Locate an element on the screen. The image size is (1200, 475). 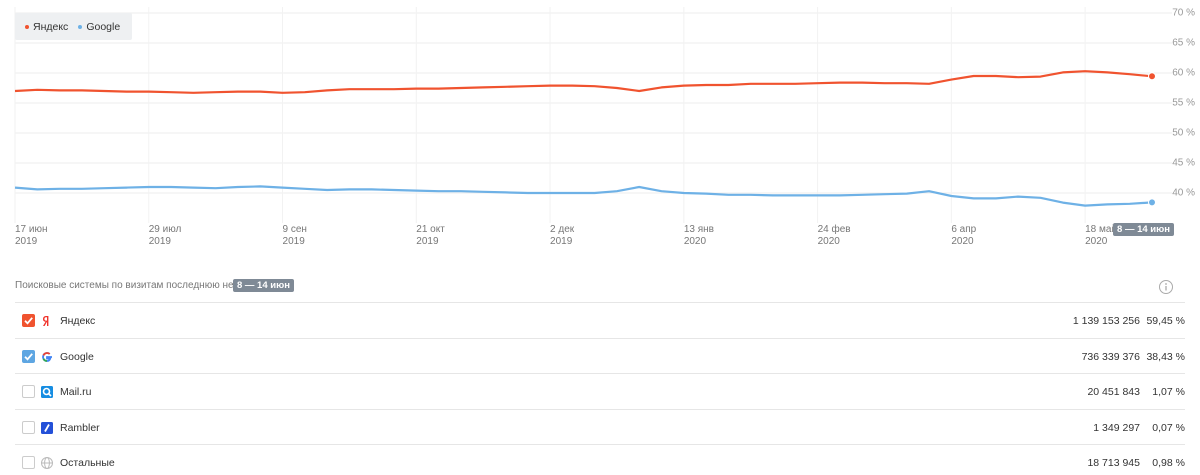
table-row: Rambler 1 349 297 0,07 % is located at coordinates (600, 426).